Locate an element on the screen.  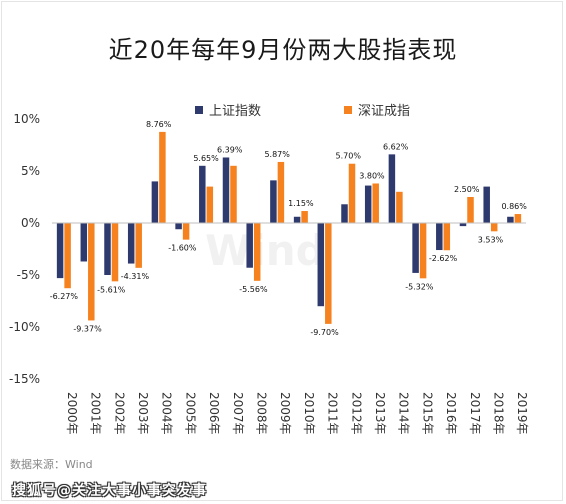
y-tick-label: -15% is located at coordinates (24, 379).